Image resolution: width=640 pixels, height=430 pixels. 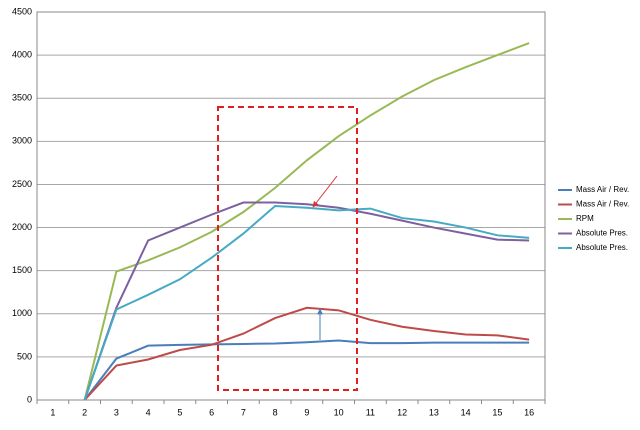 What do you see at coordinates (116, 412) in the screenshot?
I see `x-tick-label: 3` at bounding box center [116, 412].